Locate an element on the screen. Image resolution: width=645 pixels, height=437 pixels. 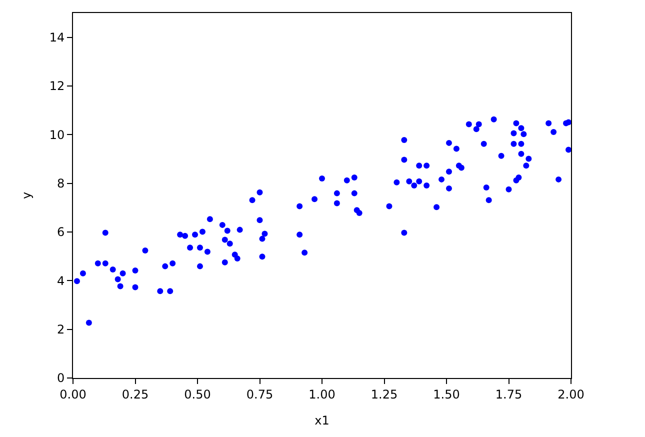
x-tick-label: 1.00 is located at coordinates (322, 394).